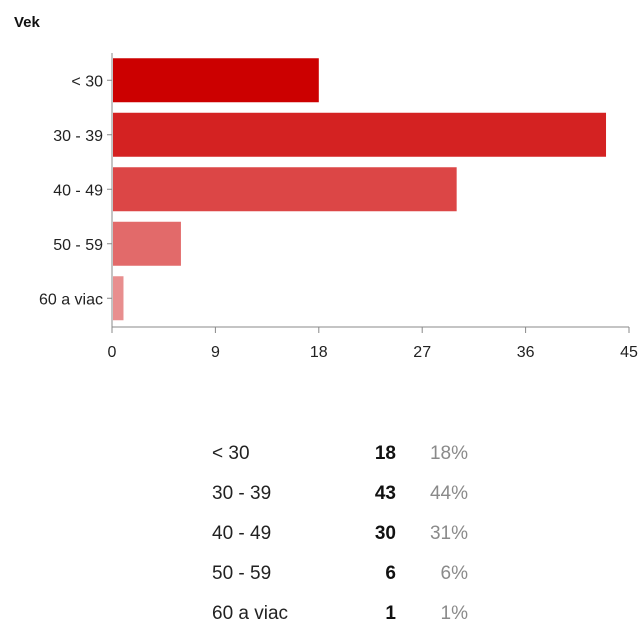 This screenshot has width=643, height=634. I want to click on summary-row: 60 a viac 1 1%, so click(340, 614).